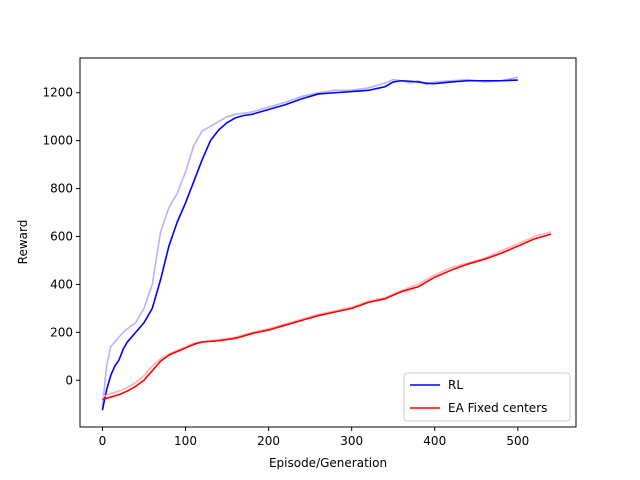 This screenshot has width=640, height=480. Describe the element at coordinates (61, 332) in the screenshot. I see `y-tick-label: 200` at that location.